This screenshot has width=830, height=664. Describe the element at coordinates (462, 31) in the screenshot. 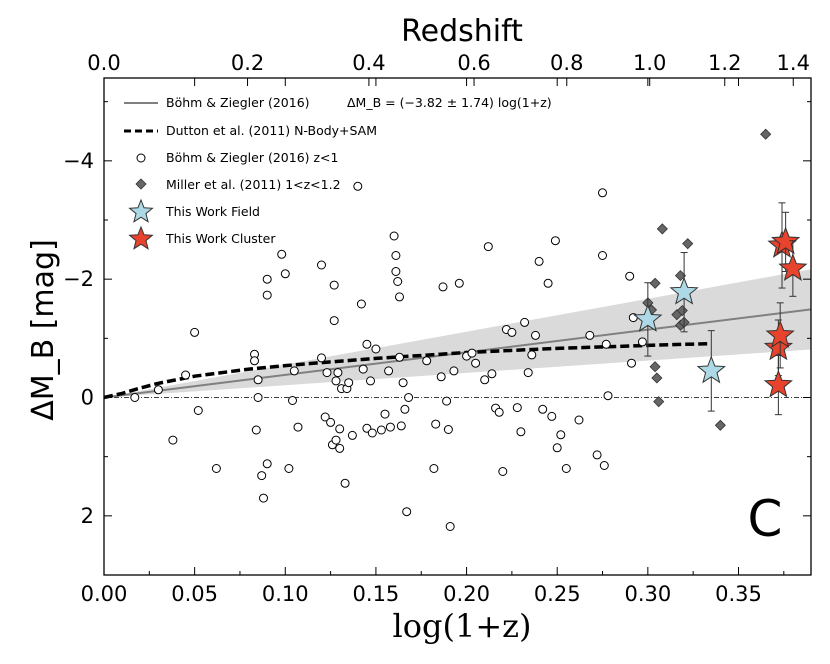

I see `top-axis-title: Redshift` at that location.